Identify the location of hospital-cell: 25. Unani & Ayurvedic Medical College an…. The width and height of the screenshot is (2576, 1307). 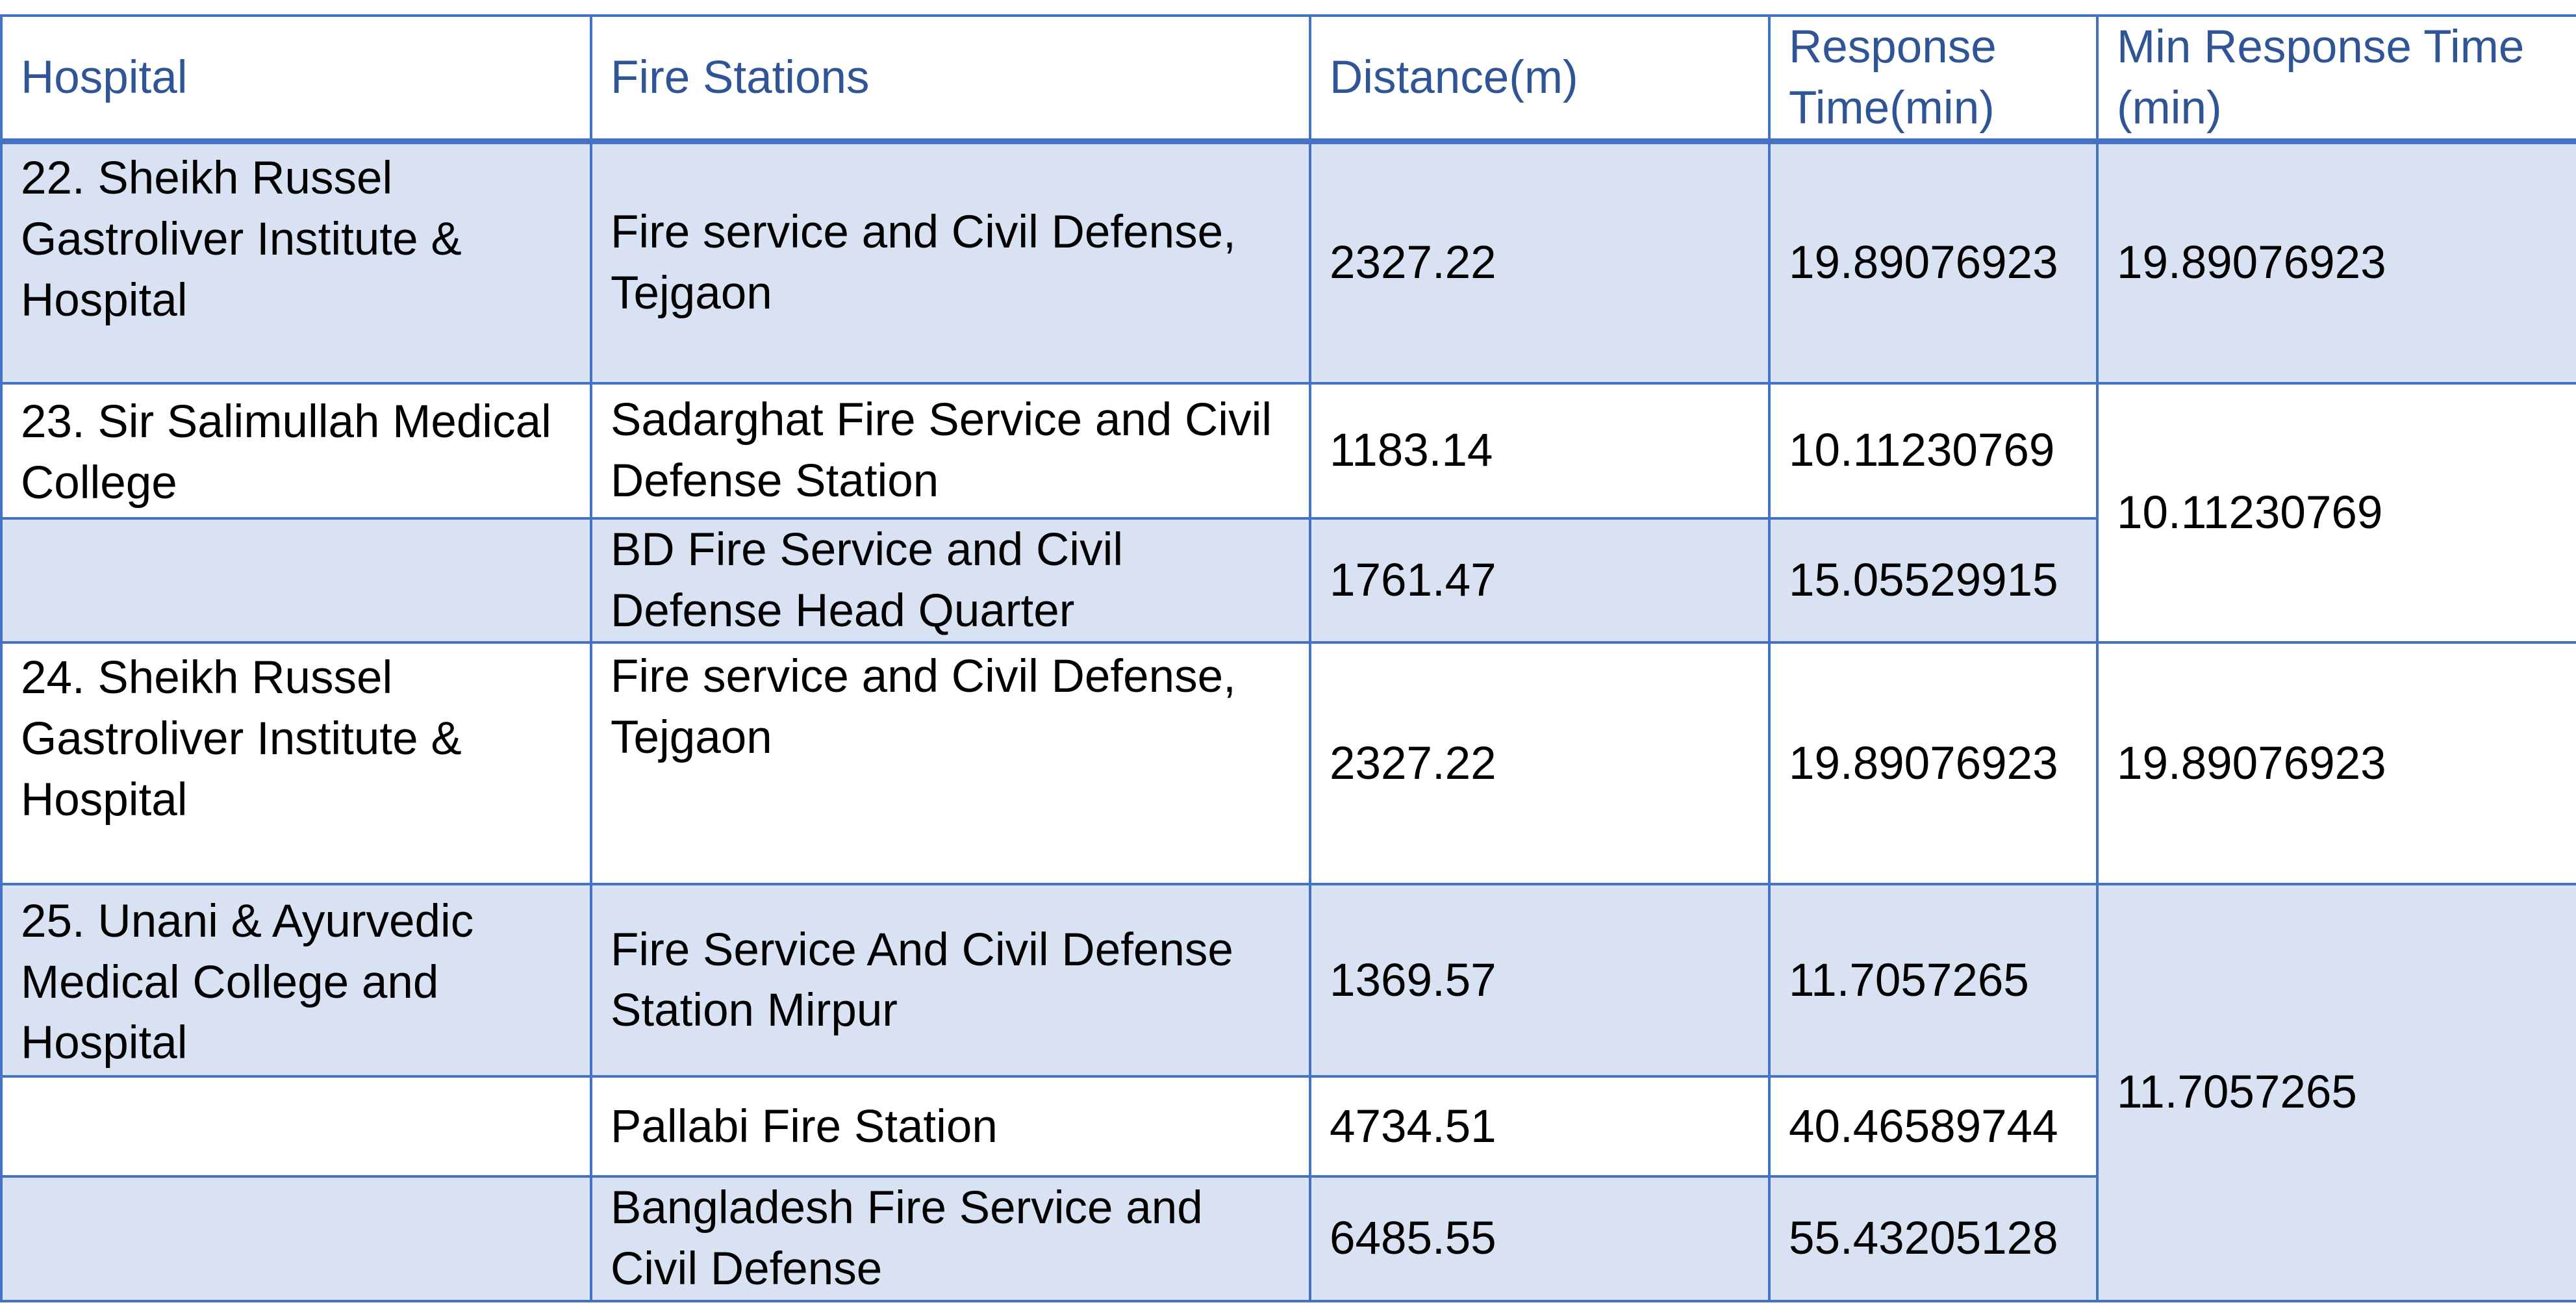
(296, 980).